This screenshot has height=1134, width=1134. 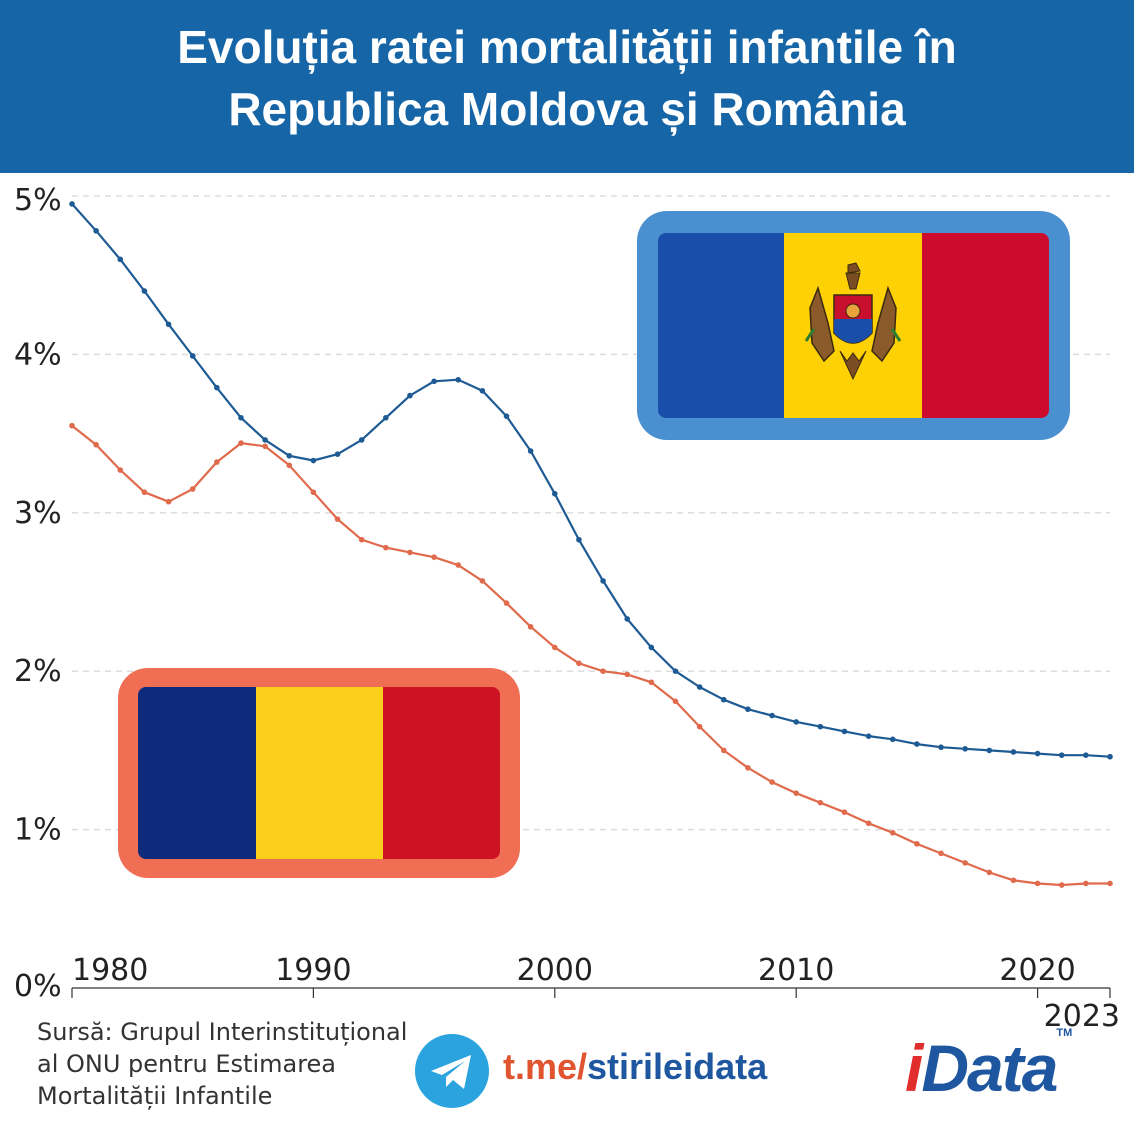 What do you see at coordinates (96, 444) in the screenshot?
I see `data-point-1-1981` at bounding box center [96, 444].